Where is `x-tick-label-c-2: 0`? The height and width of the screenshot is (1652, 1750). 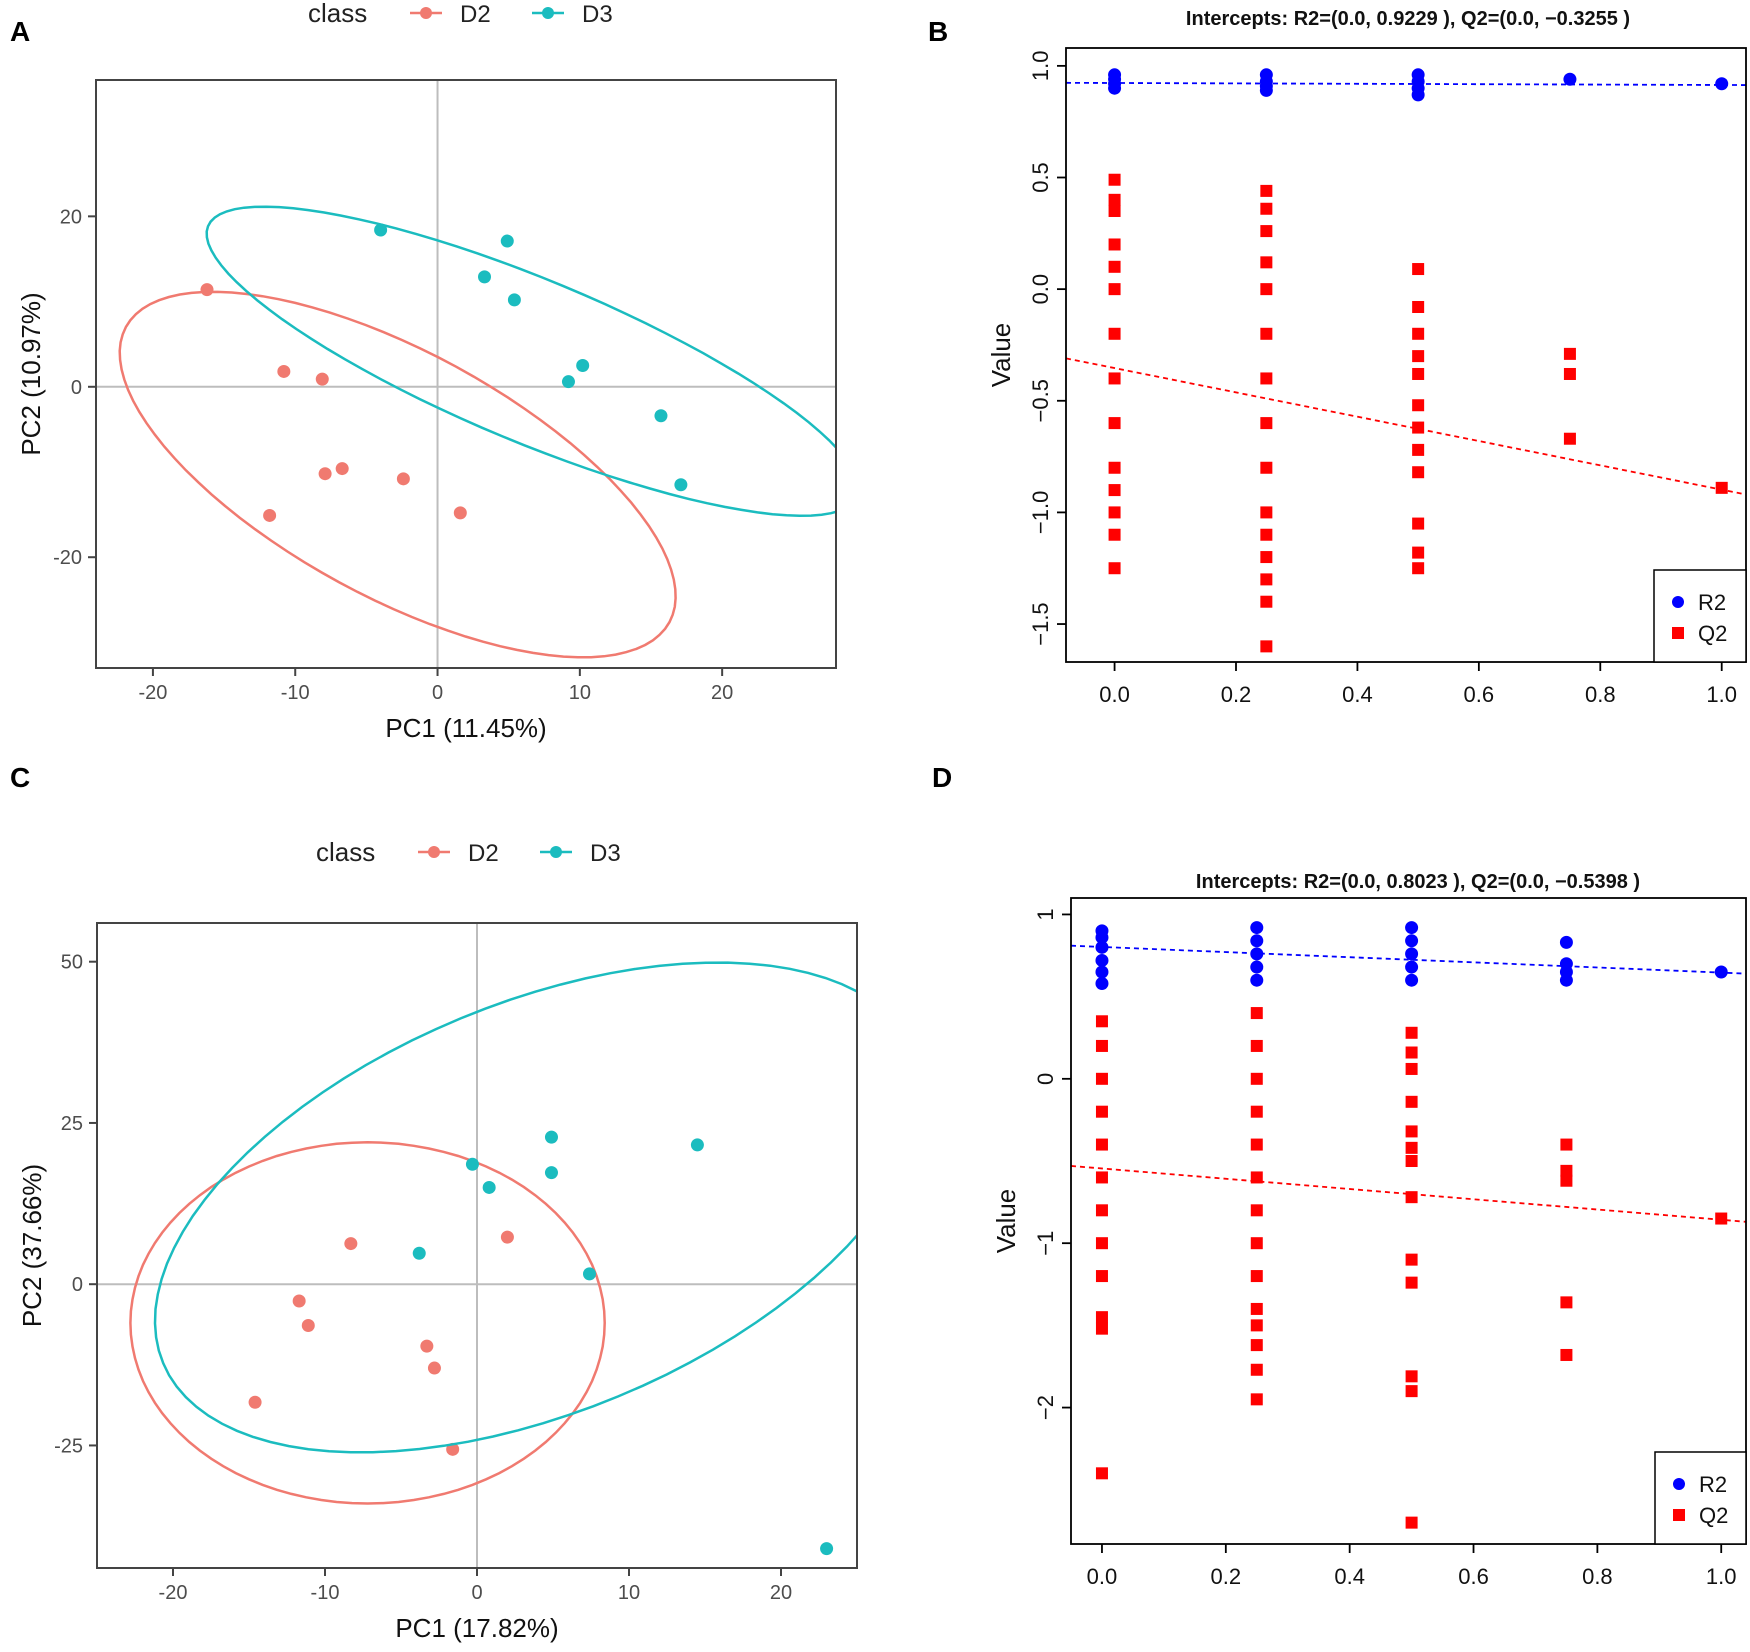
x-tick-label-c-2: 0 is located at coordinates (476, 1593).